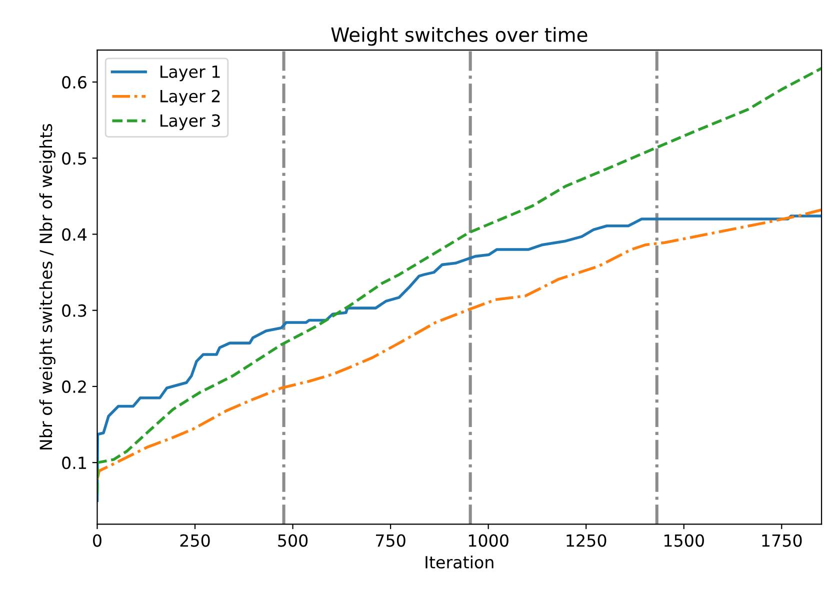 The width and height of the screenshot is (824, 589). What do you see at coordinates (47, 287) in the screenshot?
I see `y-axis-title: Nbr of weight switches / Nbr of weights` at bounding box center [47, 287].